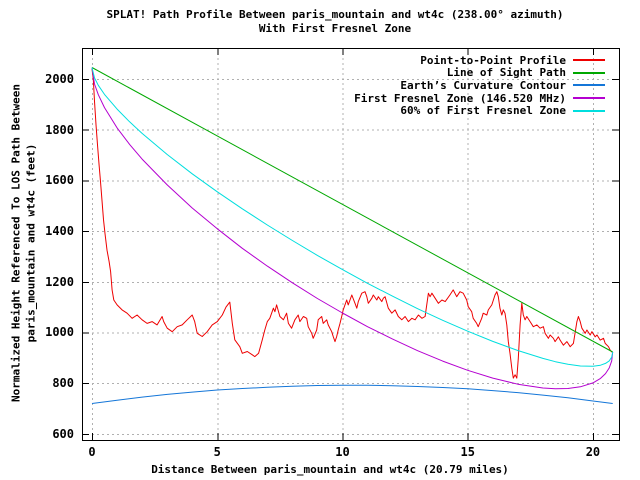 The width and height of the screenshot is (640, 480). I want to click on legend-item: 60% of First Fresnel Zone, so click(479, 110).